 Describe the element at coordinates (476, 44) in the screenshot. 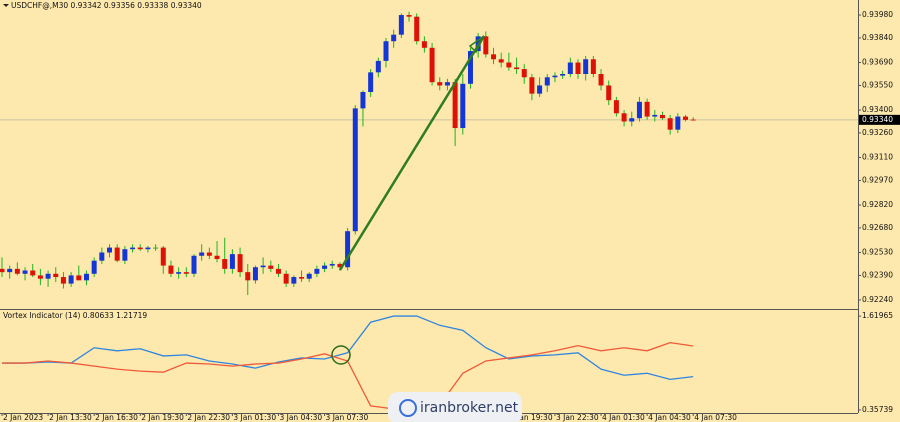

I see `arrow-head` at that location.